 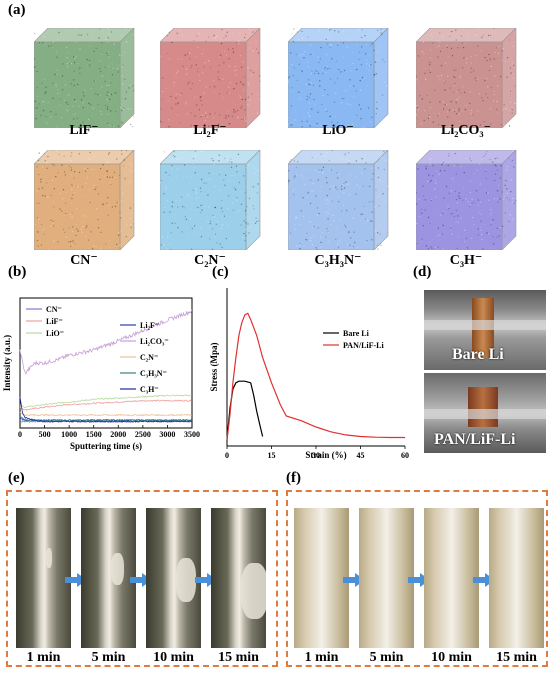 I want to click on tick-b-7: 3500, so click(x=192, y=434).